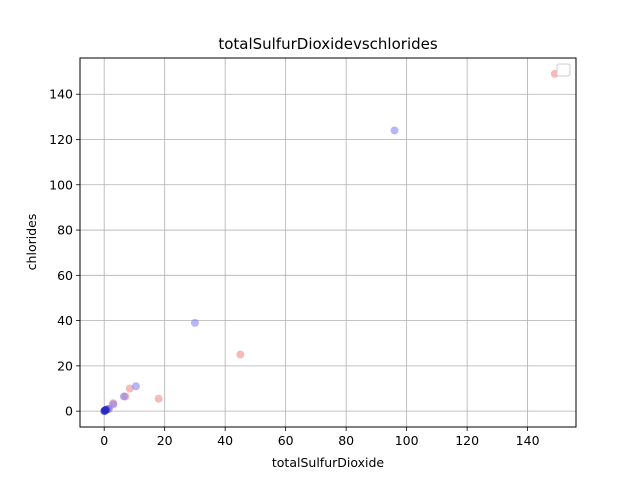 This screenshot has height=480, width=640. What do you see at coordinates (328, 462) in the screenshot?
I see `x-axis-label: totalSulfurDioxide` at bounding box center [328, 462].